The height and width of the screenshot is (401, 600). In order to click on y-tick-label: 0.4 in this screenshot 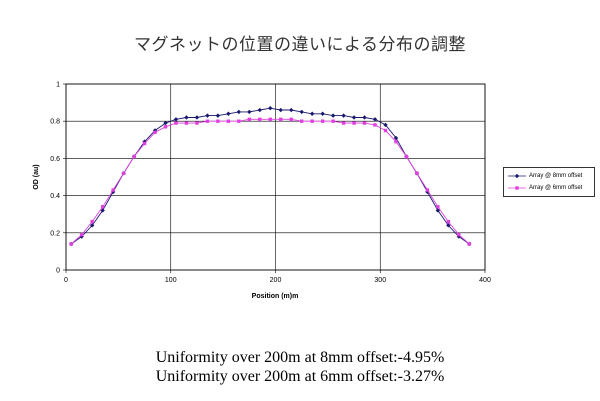, I will do `click(55, 196)`.